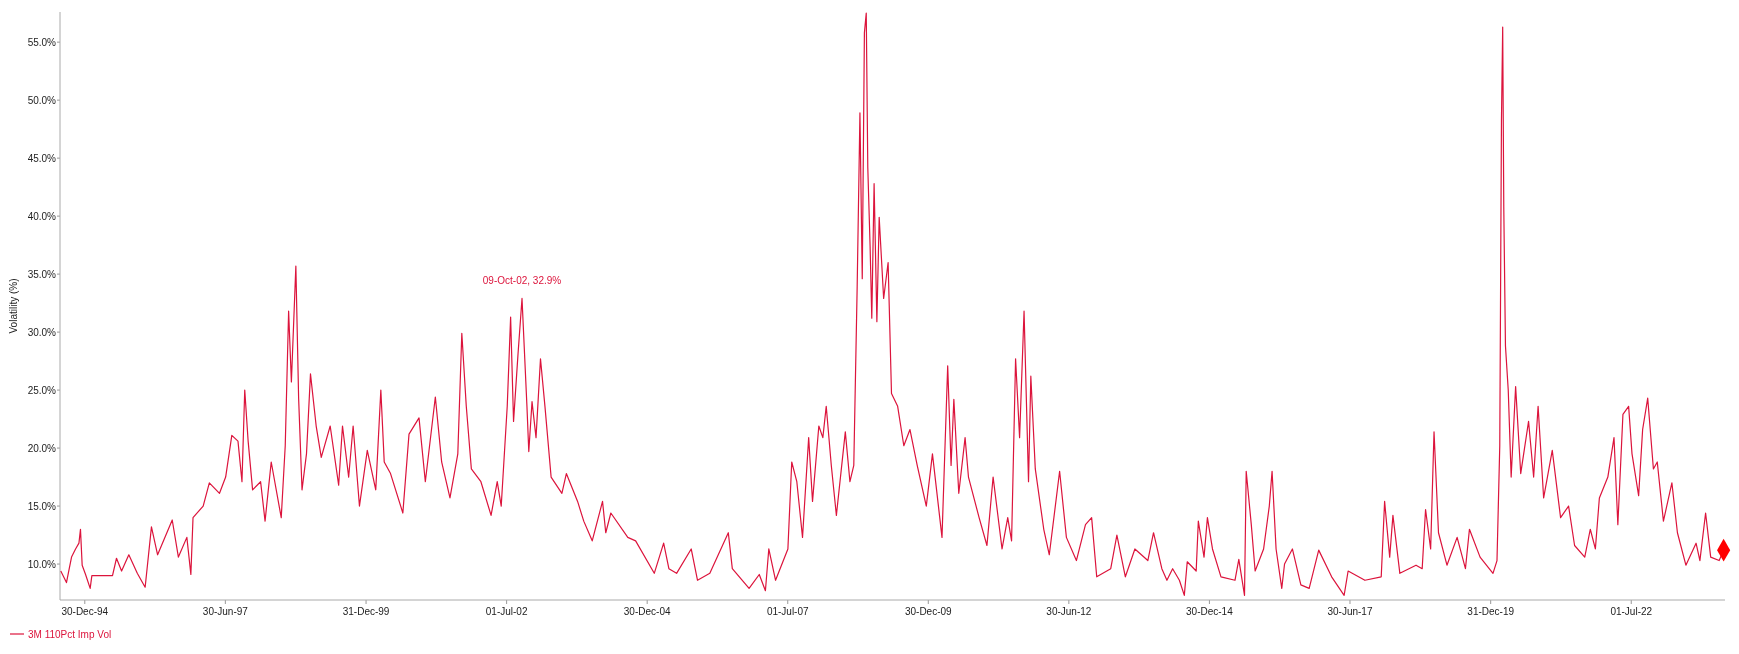 Image resolution: width=1739 pixels, height=654 pixels. Describe the element at coordinates (506, 611) in the screenshot. I see `x-tick-label: 01-Jul-02` at that location.